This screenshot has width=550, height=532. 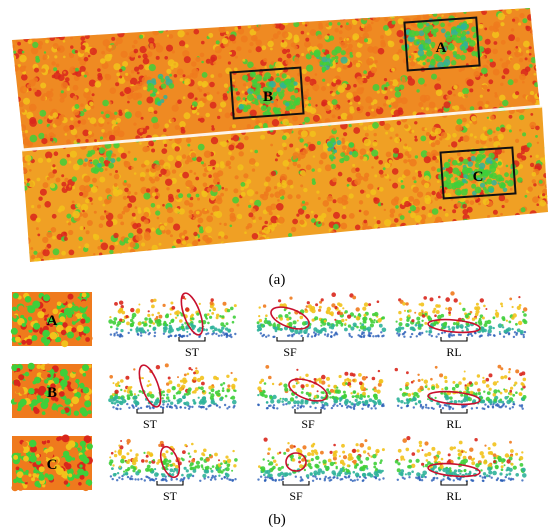 What do you see at coordinates (478, 177) in the screenshot?
I see `region-label-c: C` at bounding box center [478, 177].